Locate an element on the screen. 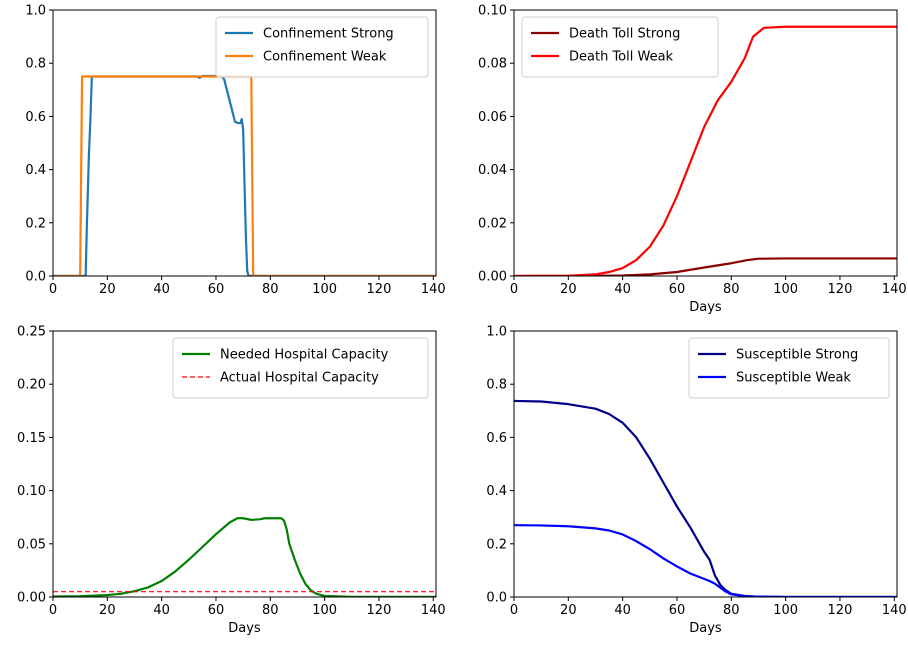  y-tick-label: 0.04 is located at coordinates (492, 170).